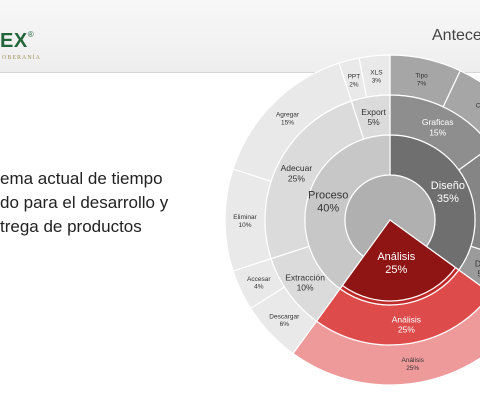  Describe the element at coordinates (456, 35) in the screenshot. I see `slide-title: Antece` at that location.